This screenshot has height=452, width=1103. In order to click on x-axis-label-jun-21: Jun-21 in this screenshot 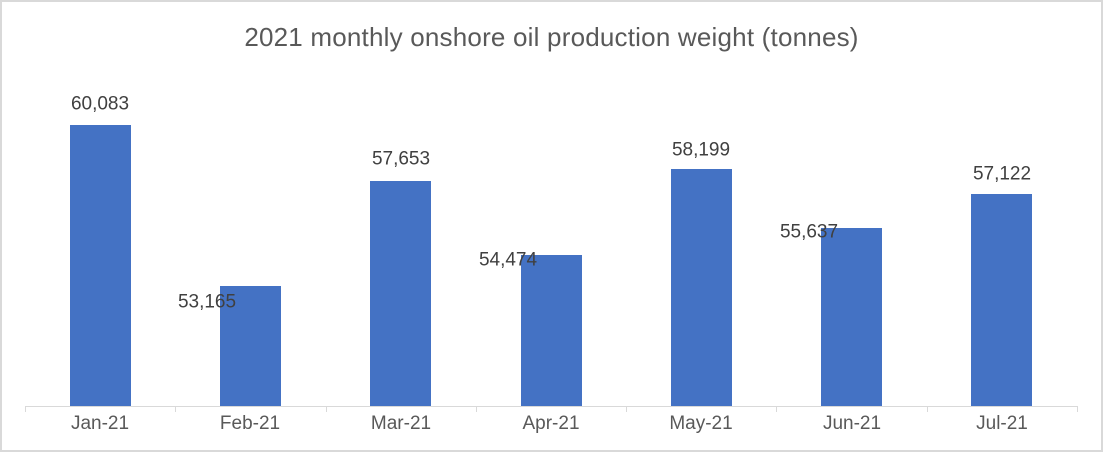, I will do `click(852, 423)`.